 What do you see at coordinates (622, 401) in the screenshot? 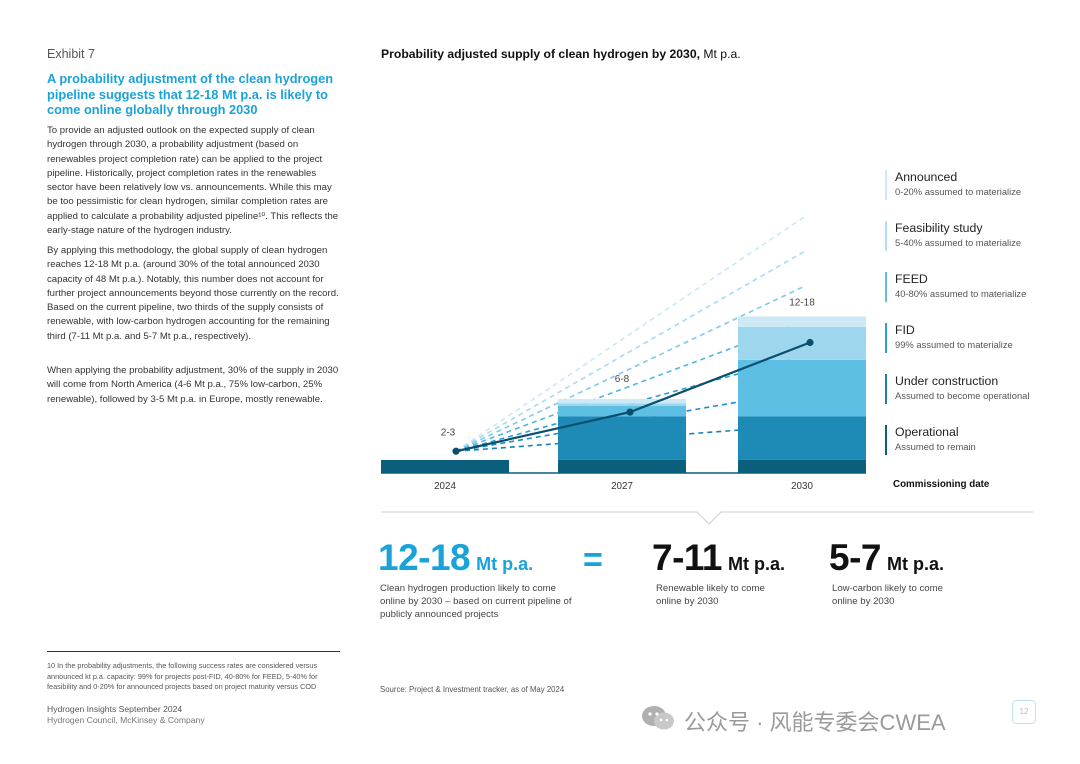
I see `bar-2027-feasibility-study` at bounding box center [622, 401].